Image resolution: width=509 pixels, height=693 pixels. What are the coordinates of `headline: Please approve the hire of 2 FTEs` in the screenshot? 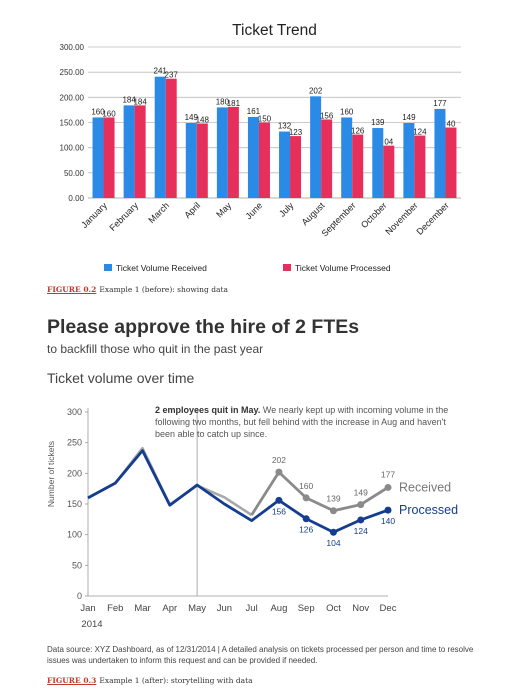 It's located at (203, 327).